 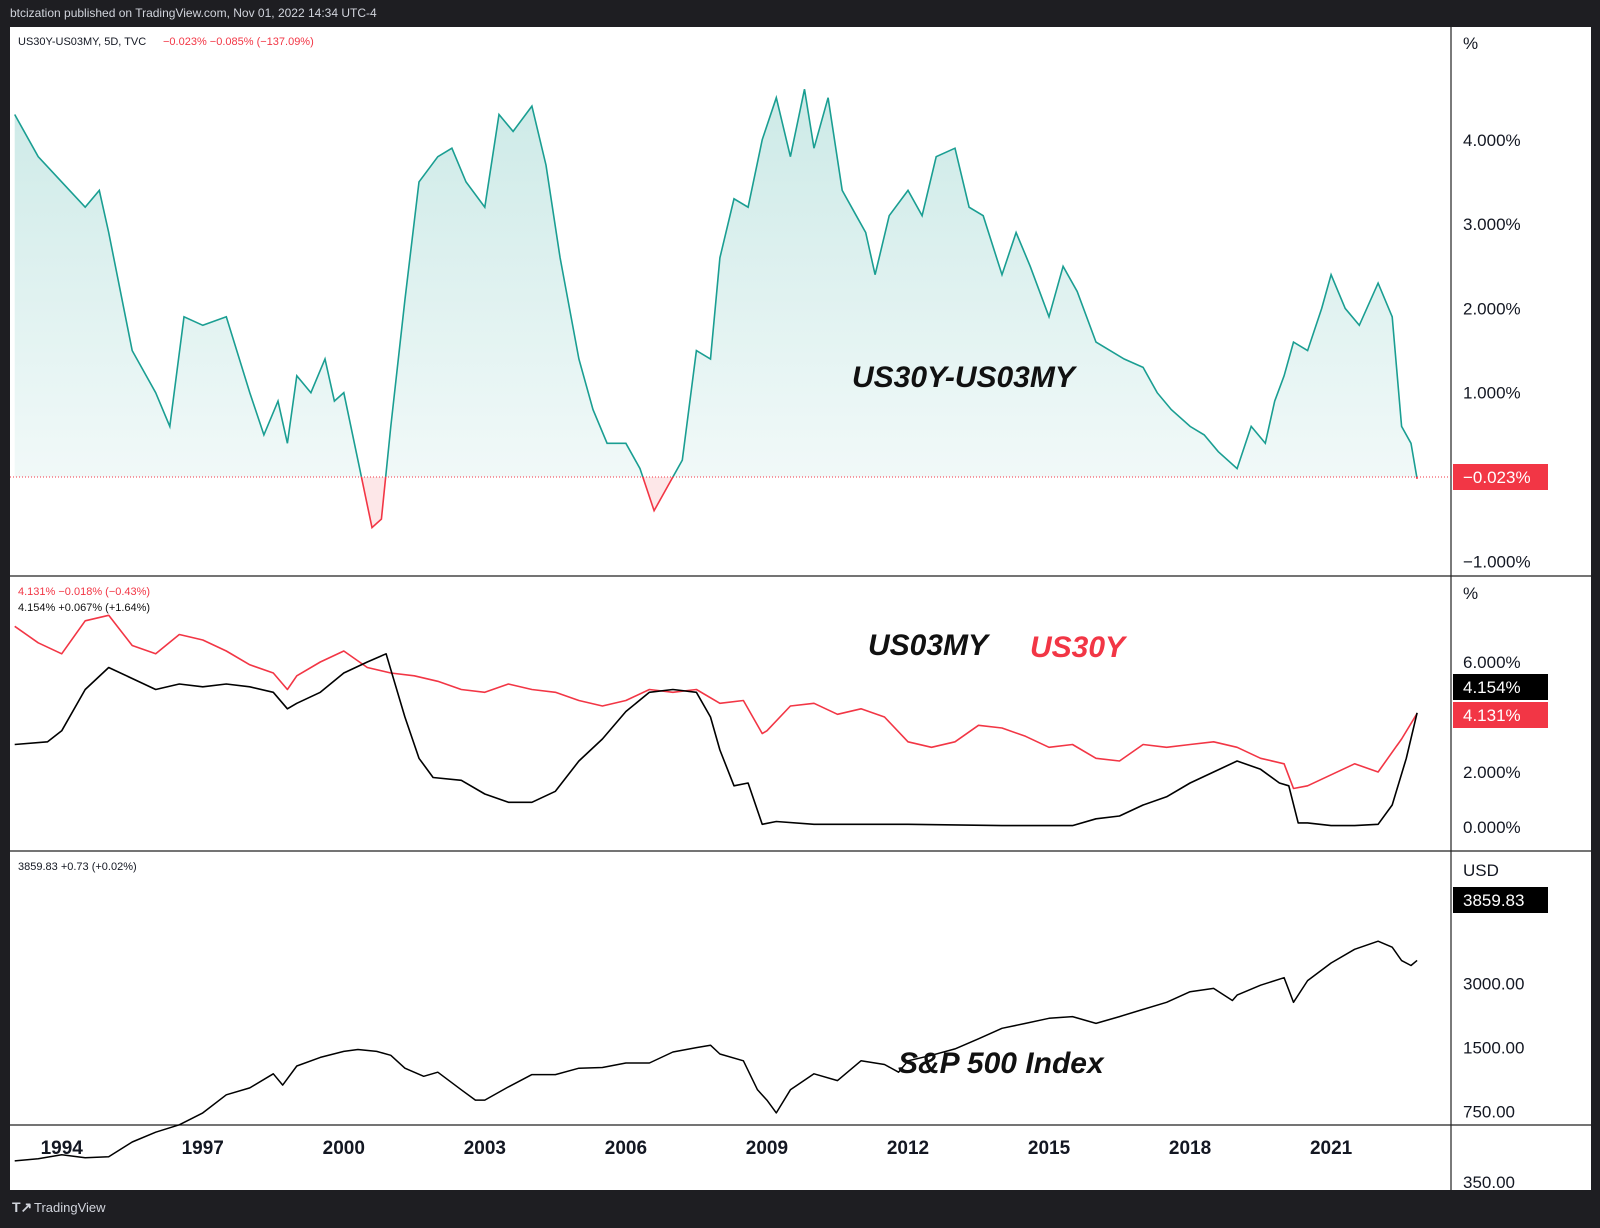 I want to click on spread-y-tick: 4.000%, so click(x=1492, y=140).